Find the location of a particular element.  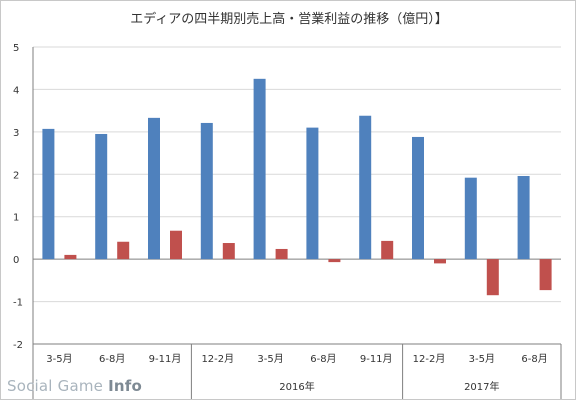

watermark-text-bold: Info is located at coordinates (125, 386).